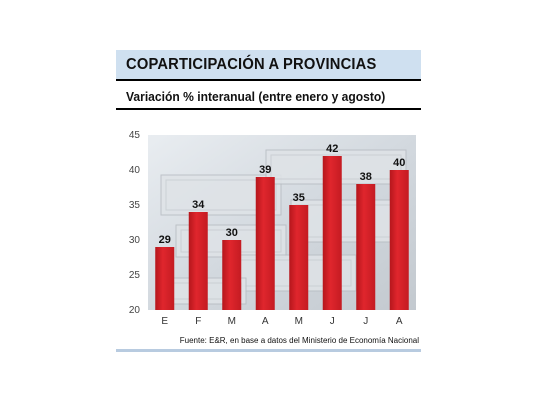  Describe the element at coordinates (135, 170) in the screenshot. I see `y-tick-label: 40` at that location.